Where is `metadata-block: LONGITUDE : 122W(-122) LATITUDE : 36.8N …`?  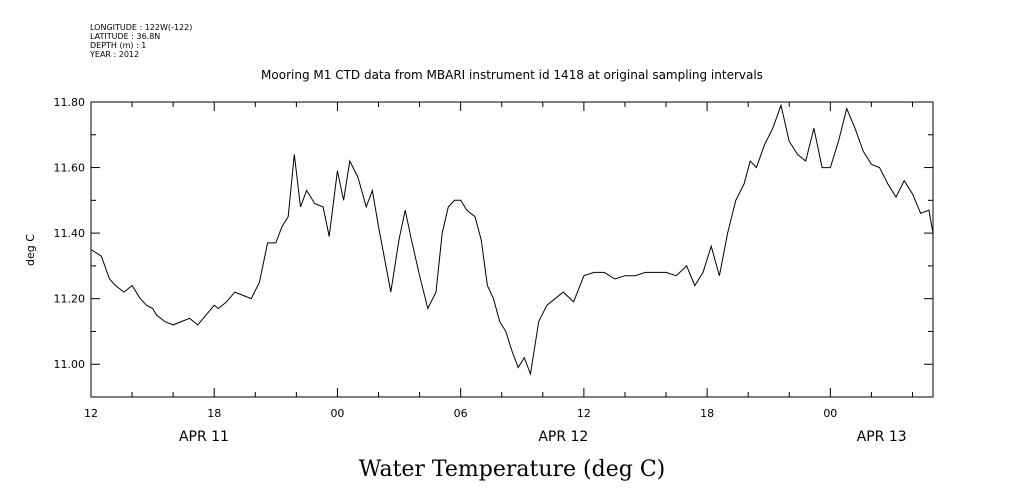 metadata-block: LONGITUDE : 122W(-122) LATITUDE : 36.8N … is located at coordinates (140, 41).